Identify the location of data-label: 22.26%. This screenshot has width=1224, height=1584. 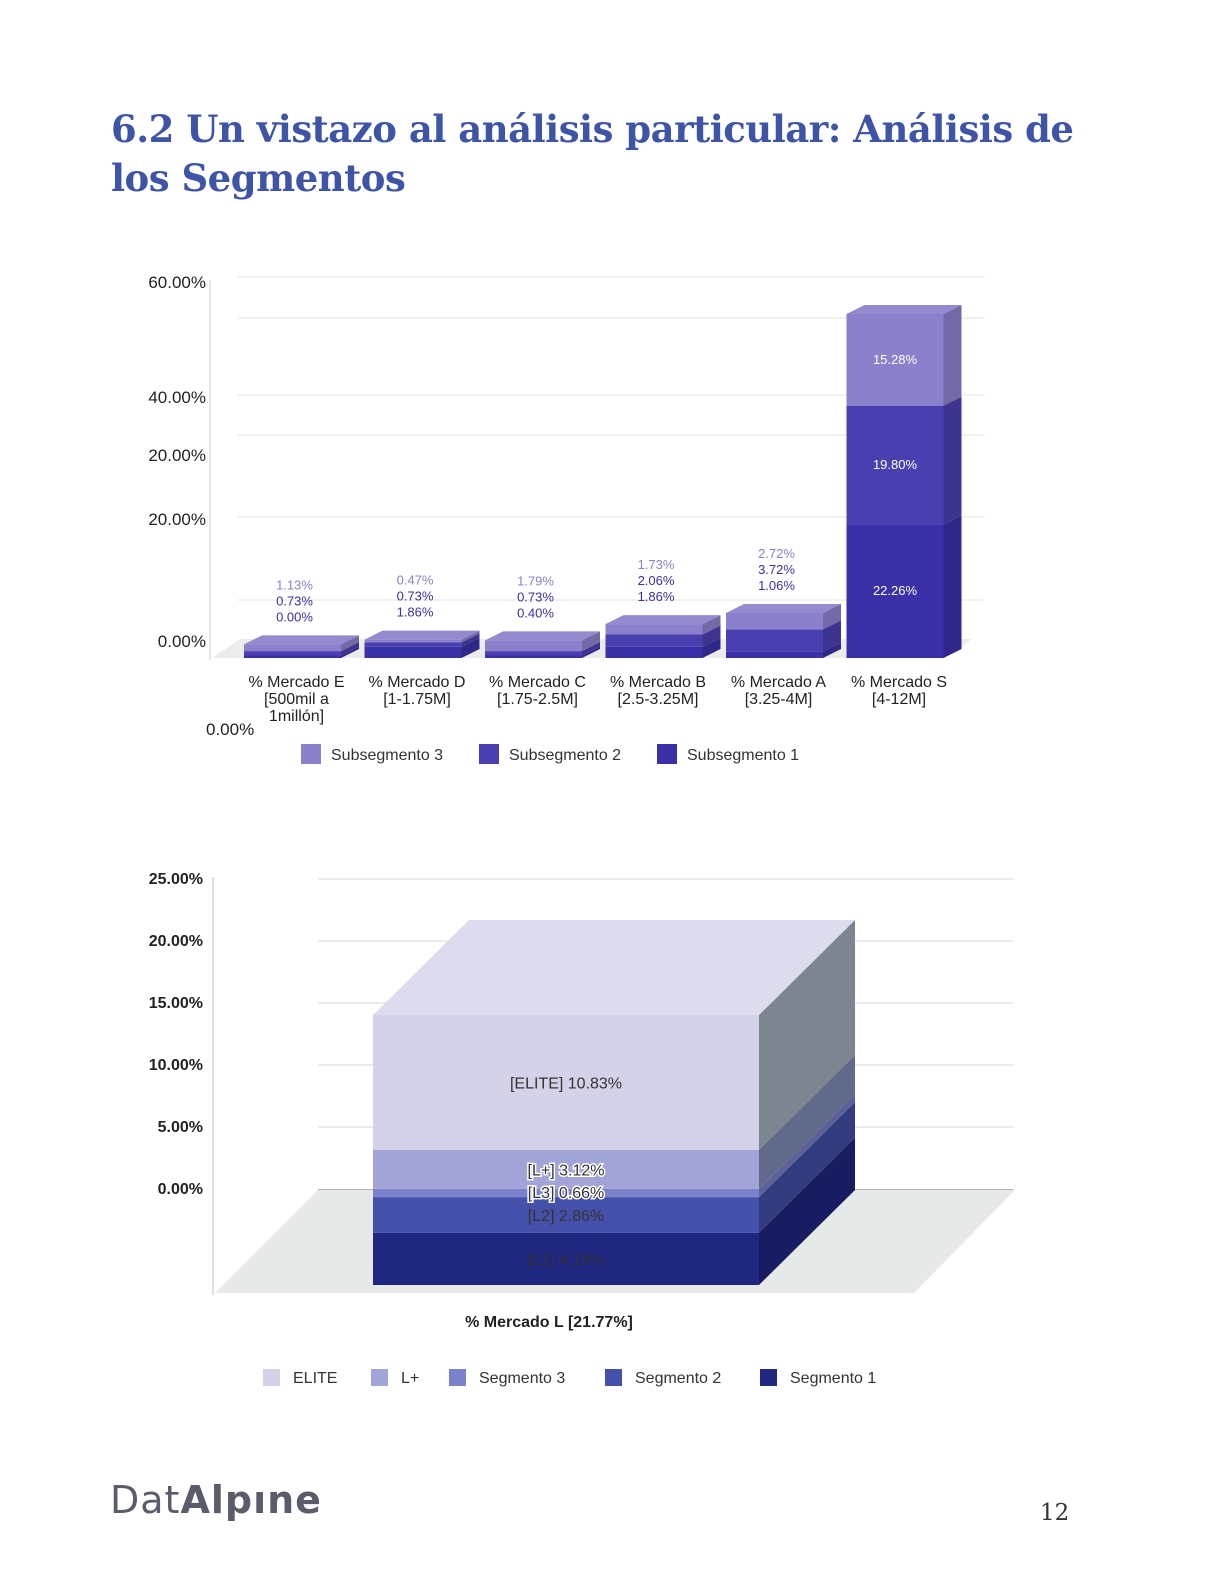
(895, 590).